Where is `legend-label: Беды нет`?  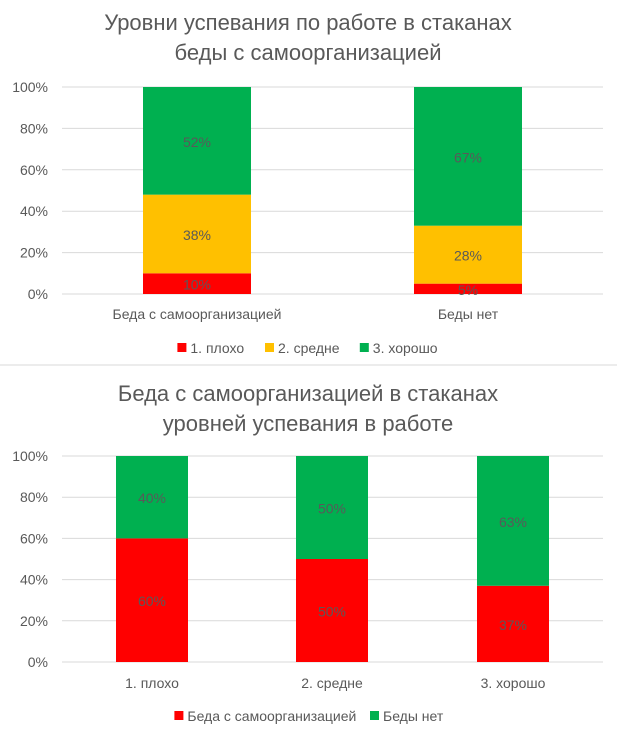 legend-label: Беды нет is located at coordinates (413, 716).